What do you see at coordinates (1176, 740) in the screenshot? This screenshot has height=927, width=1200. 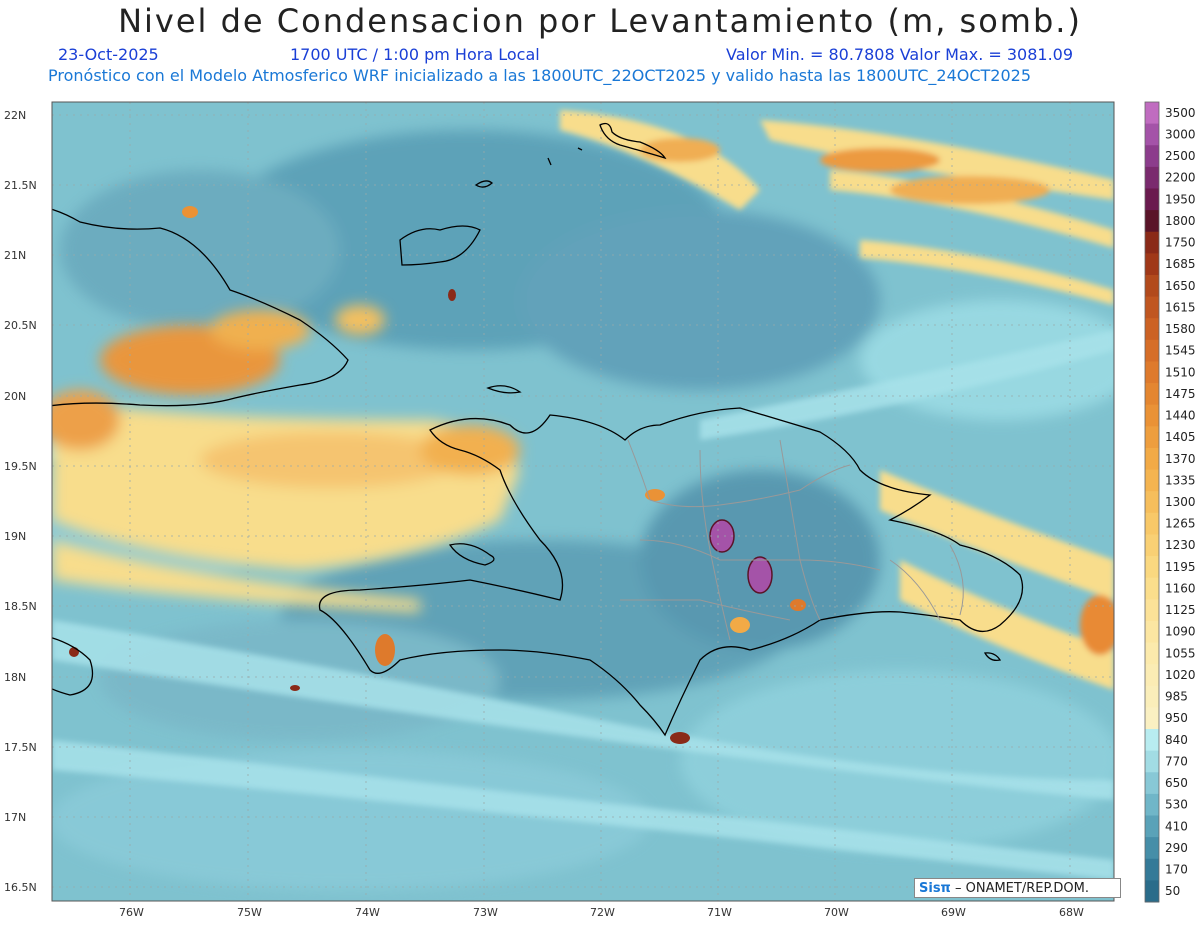 I see `colorbar-label: 840` at bounding box center [1176, 740].